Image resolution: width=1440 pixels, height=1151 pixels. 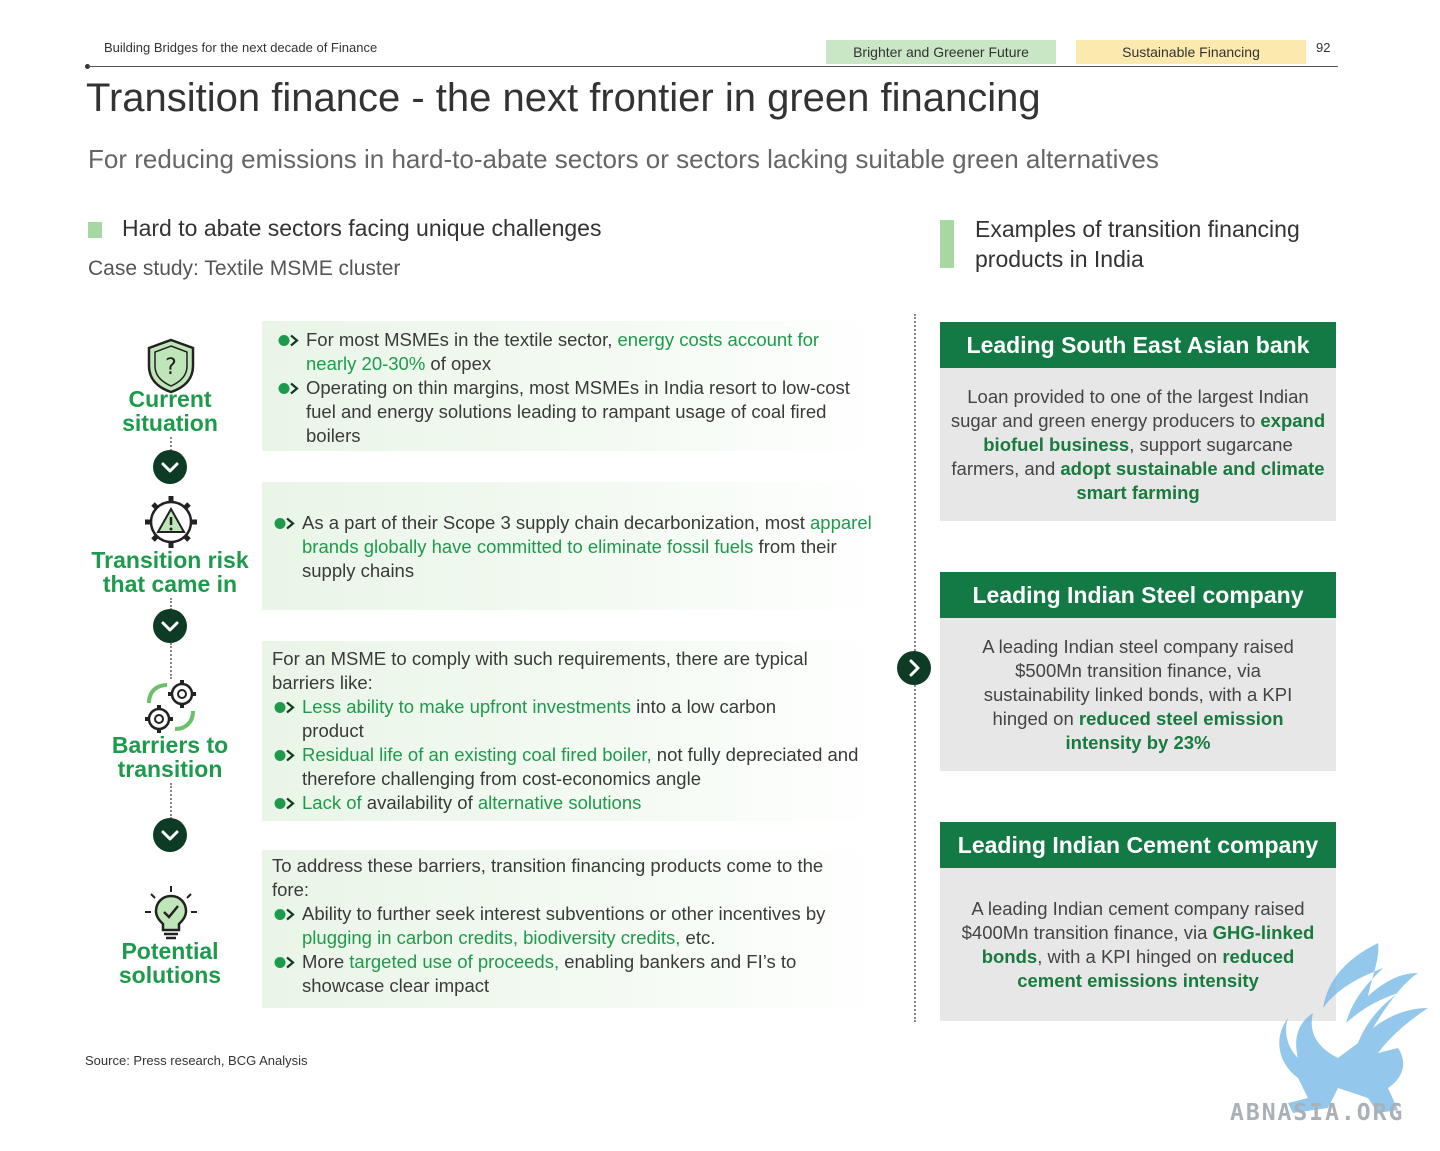 I want to click on gears-refresh-icon, so click(x=170, y=706).